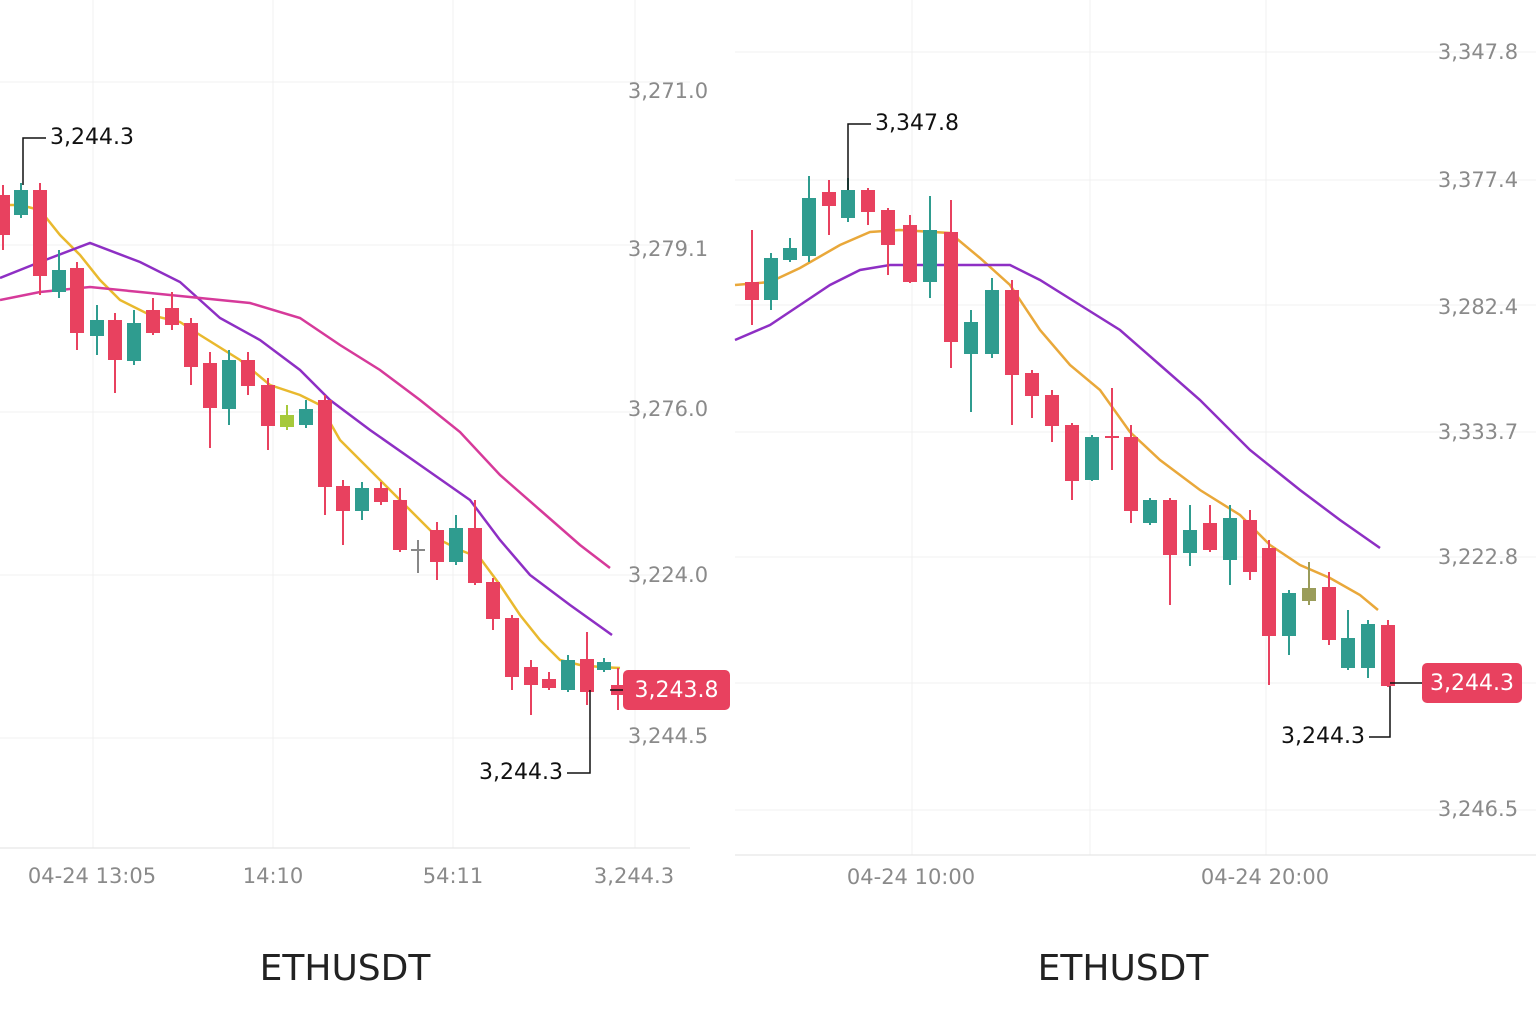 The width and height of the screenshot is (1536, 1024). What do you see at coordinates (668, 91) in the screenshot?
I see `y-axis-label: 3,271.0` at bounding box center [668, 91].